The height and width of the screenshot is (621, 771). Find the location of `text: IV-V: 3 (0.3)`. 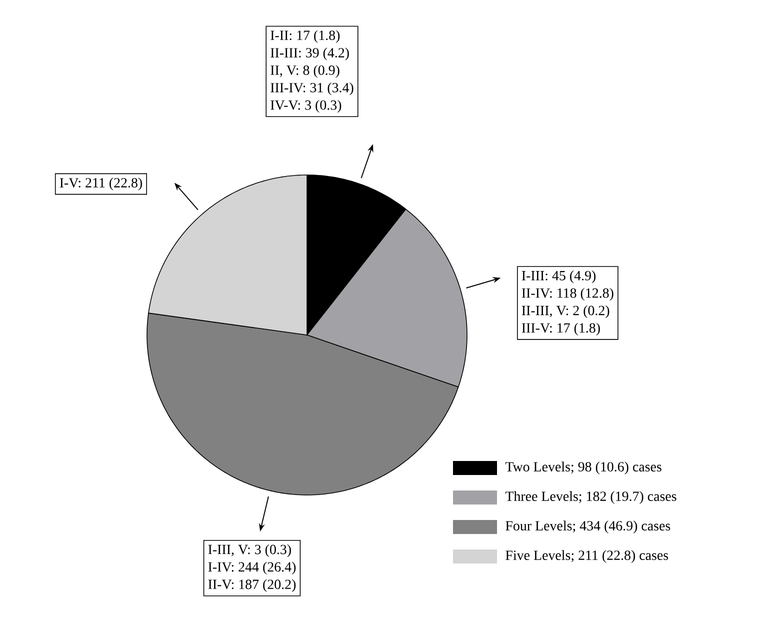

text: IV-V: 3 (0.3) is located at coordinates (306, 106).